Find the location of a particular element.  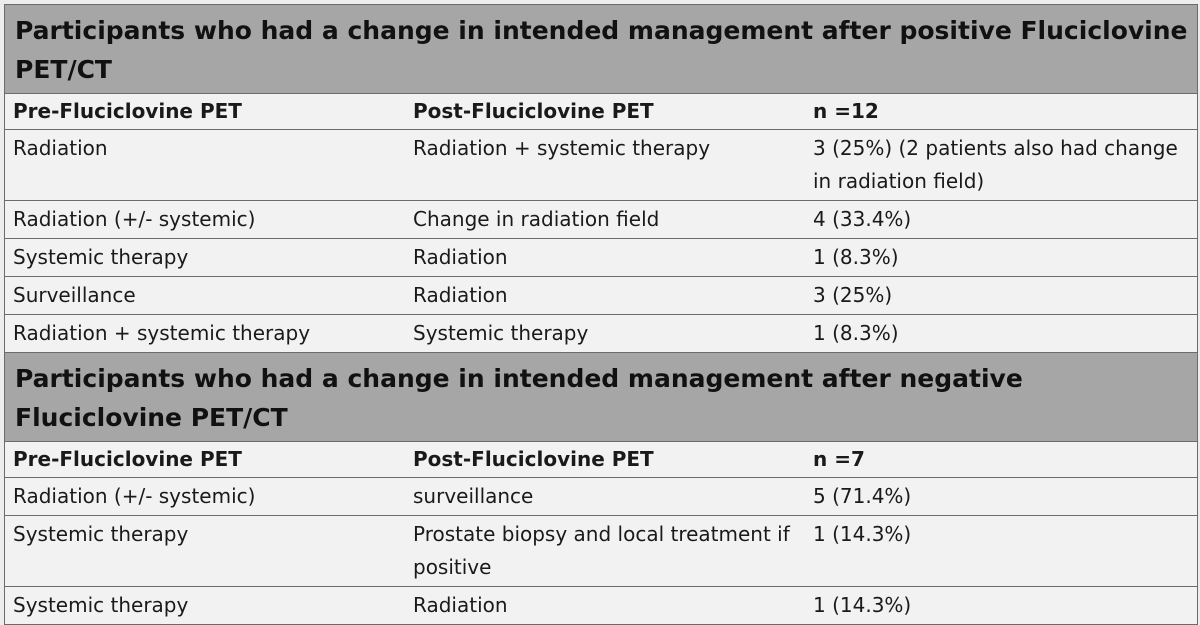

n-cell: 4 (33.4%) is located at coordinates (862, 219).